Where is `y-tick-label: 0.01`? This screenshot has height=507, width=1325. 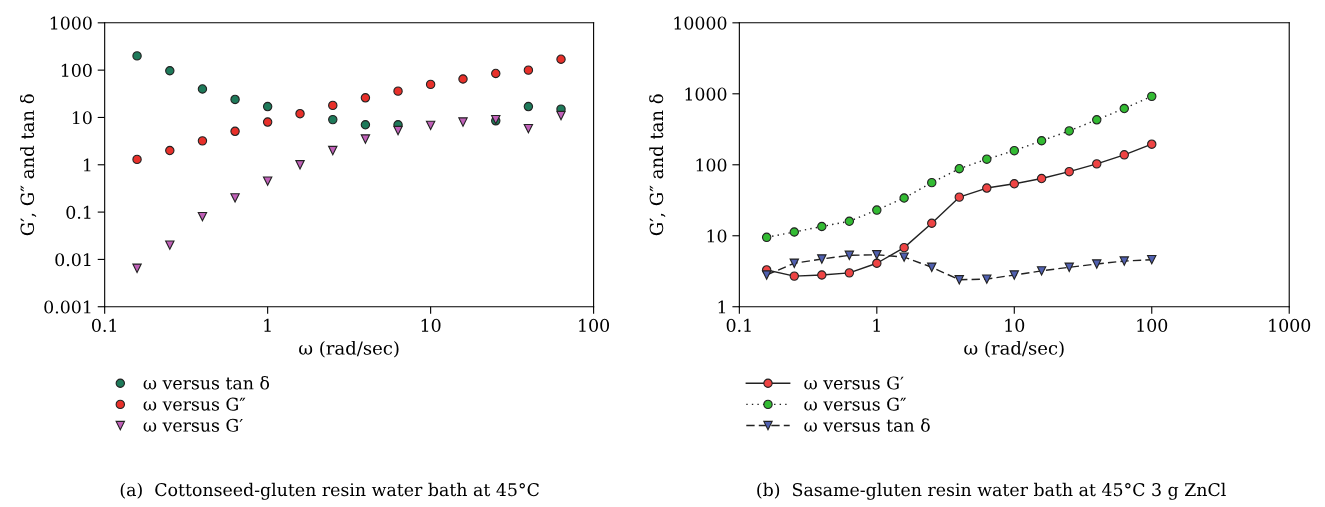
y-tick-label: 0.01 is located at coordinates (73, 260).